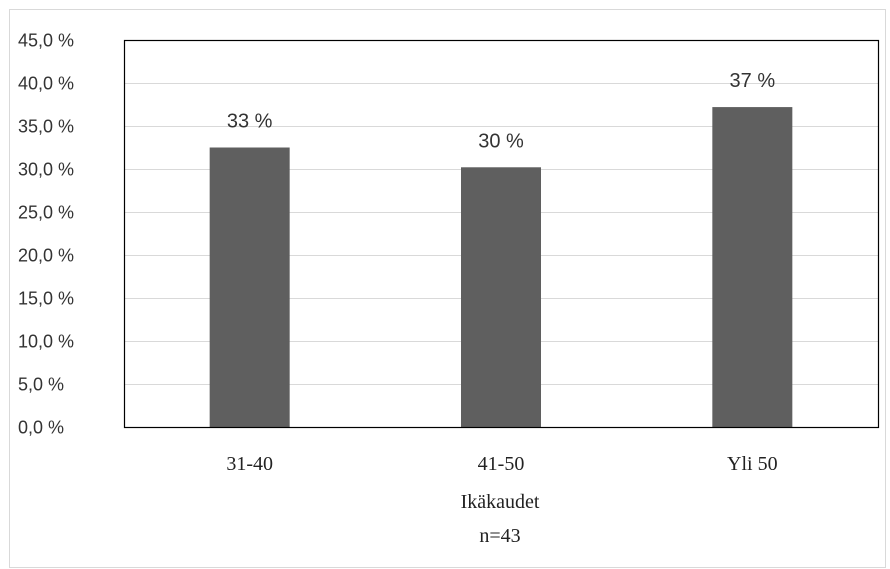  I want to click on y-tick-label: 30,0 %, so click(46, 170).